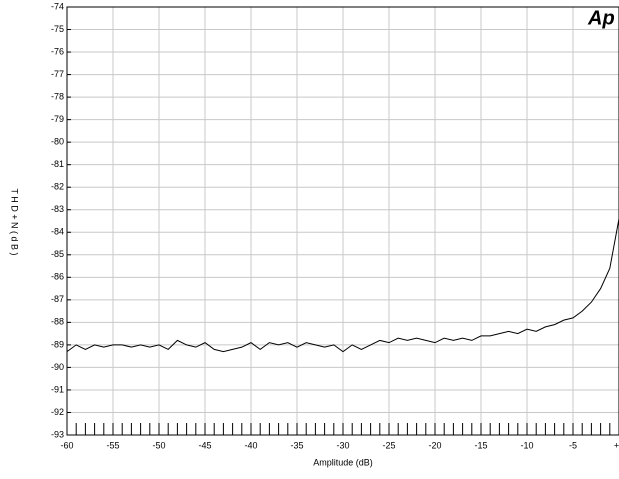 The image size is (619, 479). What do you see at coordinates (343, 462) in the screenshot?
I see `x-axis-label: Amplitude (dB)` at bounding box center [343, 462].